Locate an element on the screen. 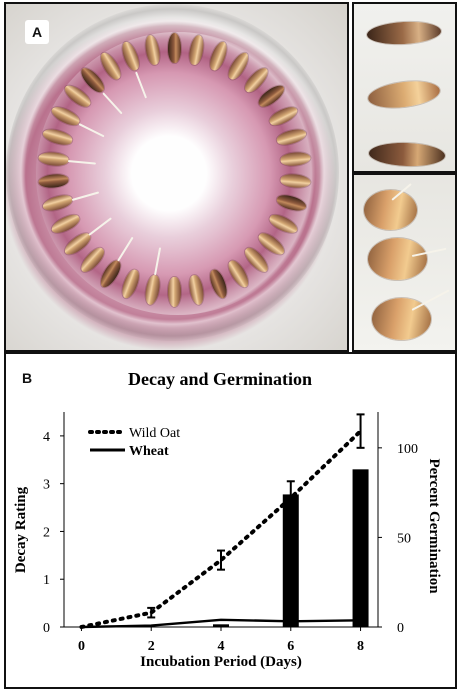  panel-label-b: B is located at coordinates (27, 378).